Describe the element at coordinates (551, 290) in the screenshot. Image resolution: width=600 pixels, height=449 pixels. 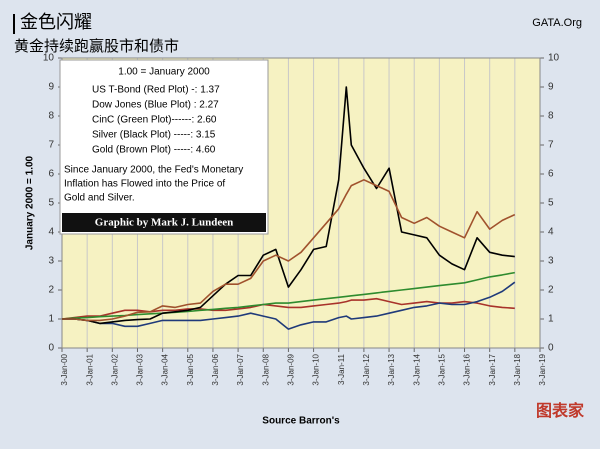
I see `y2-tick-label: 2` at that location.